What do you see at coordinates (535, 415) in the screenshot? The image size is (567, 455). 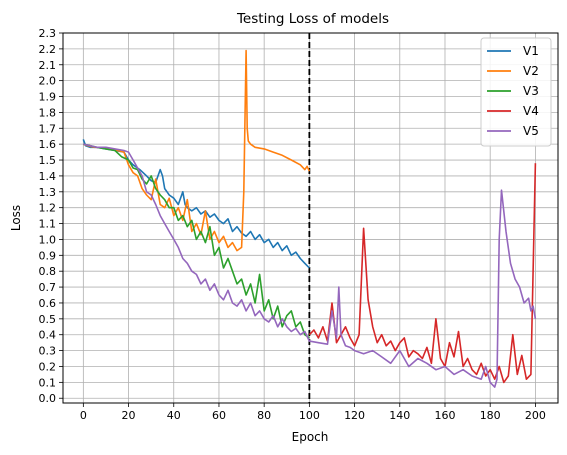 I see `x-tick-label: 200` at bounding box center [535, 415].